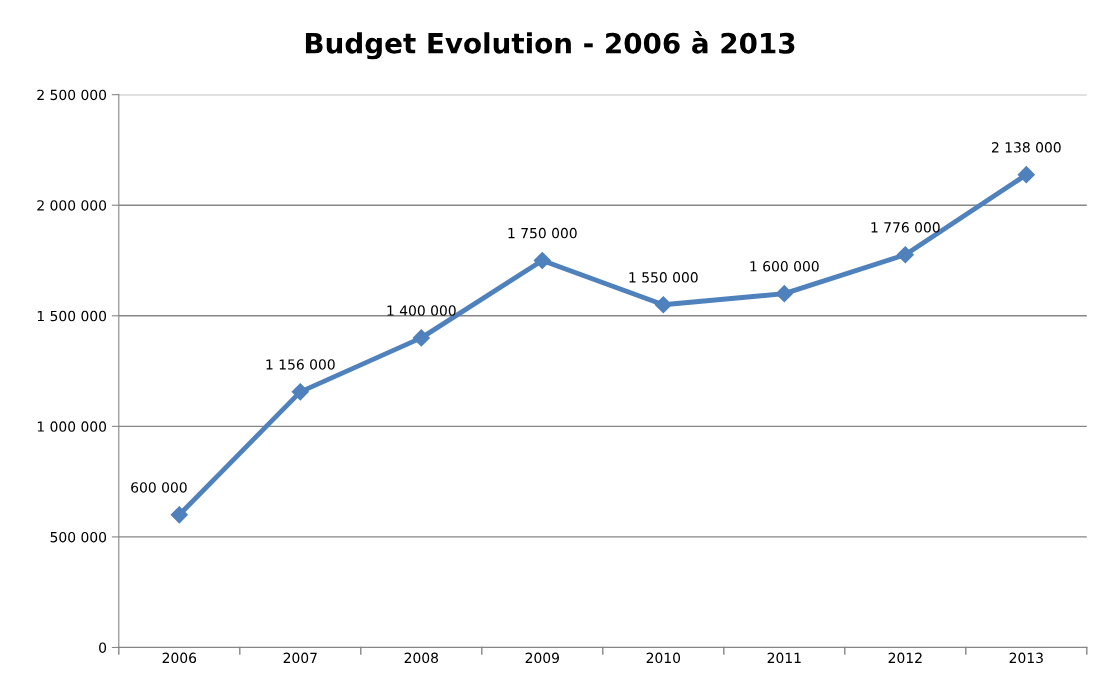 Image resolution: width=1100 pixels, height=691 pixels. I want to click on data-label: 1 600 000, so click(784, 266).